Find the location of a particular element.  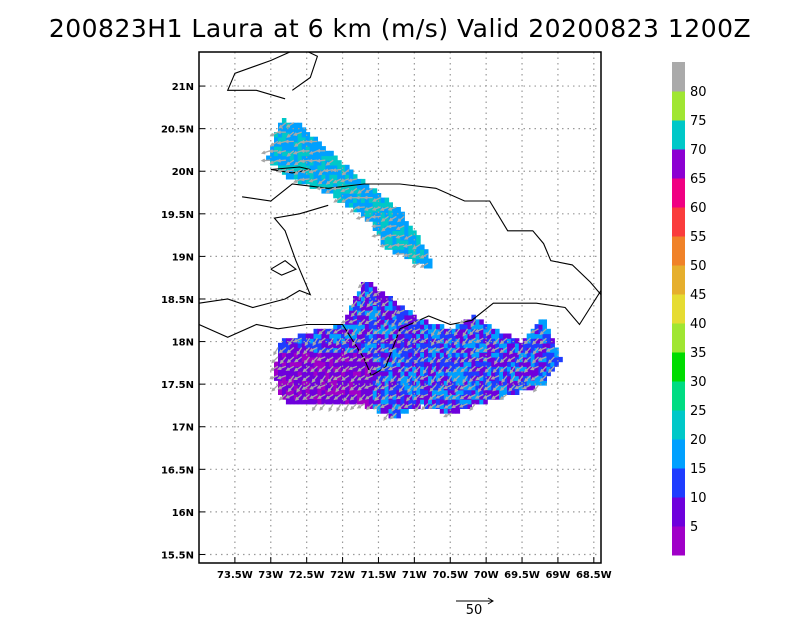

colorbar-label: 45 is located at coordinates (698, 295).